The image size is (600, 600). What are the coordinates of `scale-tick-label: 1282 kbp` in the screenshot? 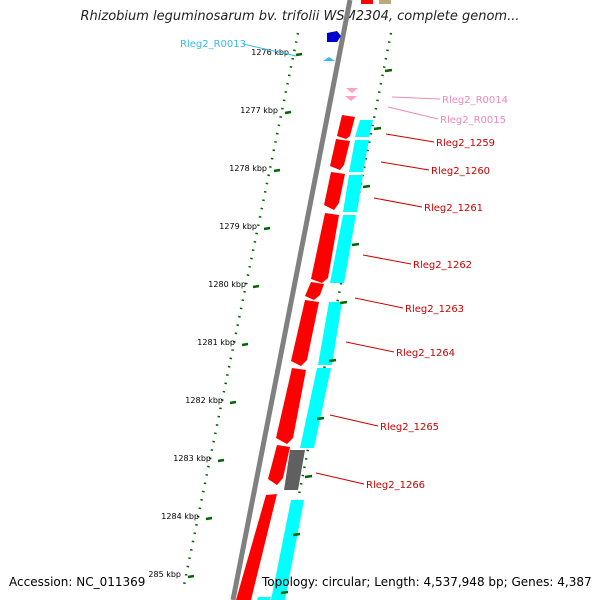 It's located at (204, 400).